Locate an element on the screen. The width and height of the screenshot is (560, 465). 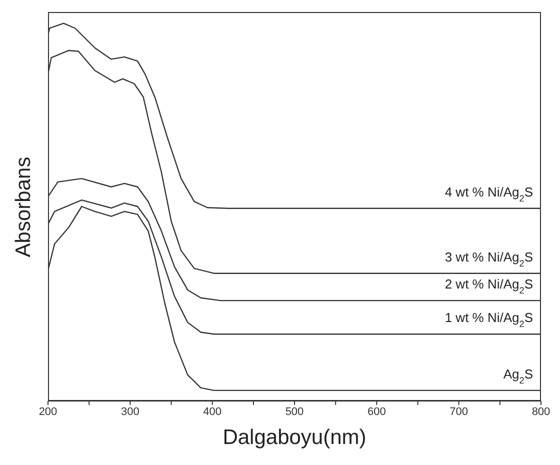
x-tick-label: 800 is located at coordinates (541, 412).